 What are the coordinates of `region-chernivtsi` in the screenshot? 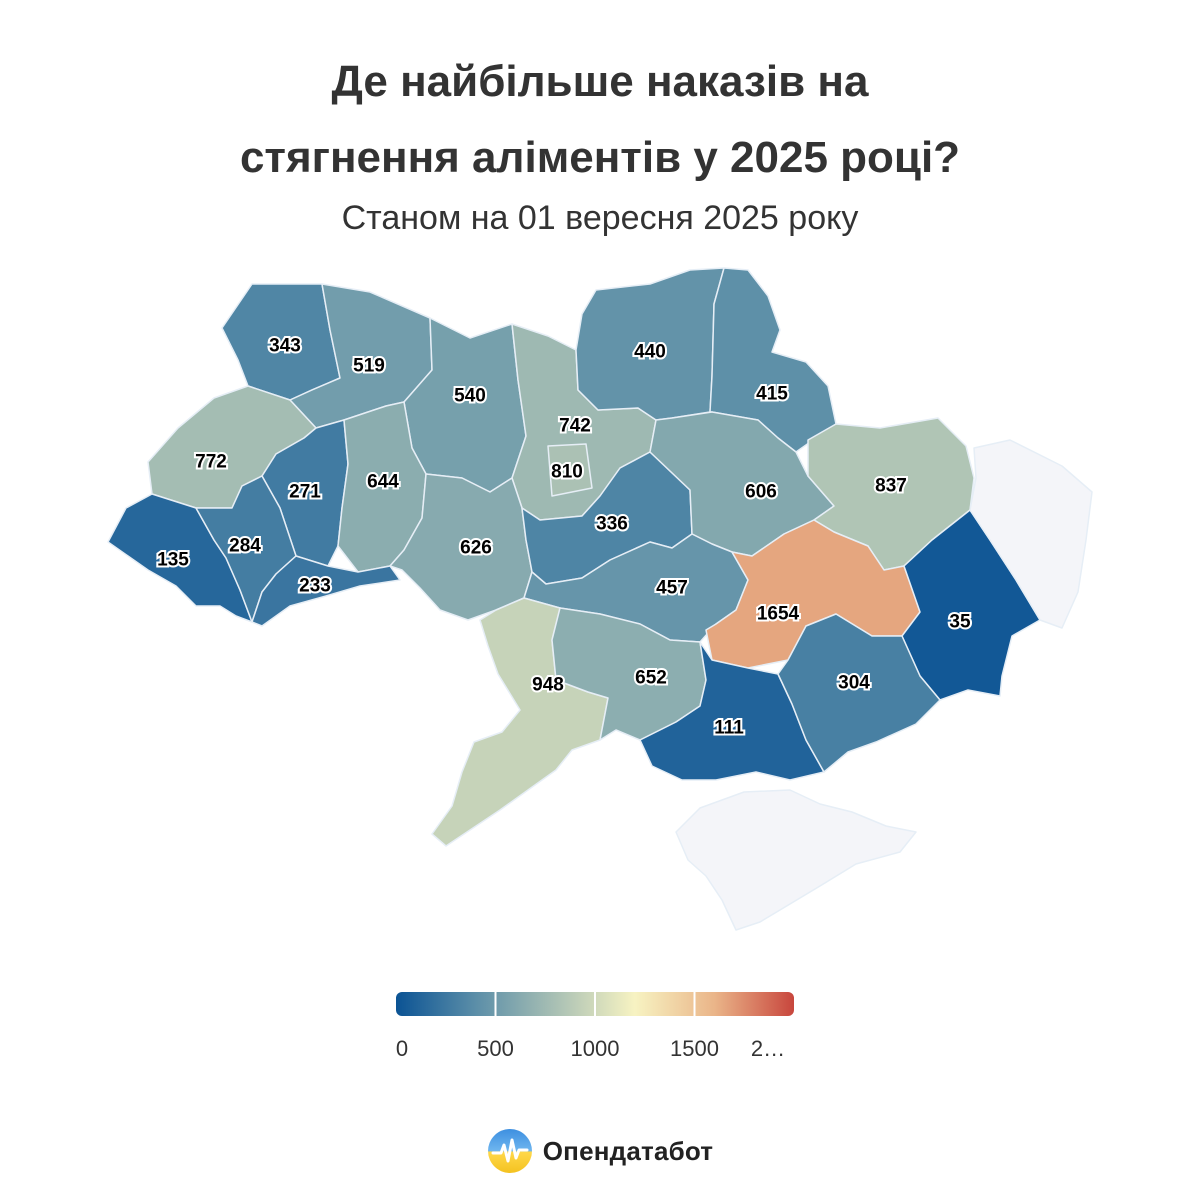 It's located at (326, 591).